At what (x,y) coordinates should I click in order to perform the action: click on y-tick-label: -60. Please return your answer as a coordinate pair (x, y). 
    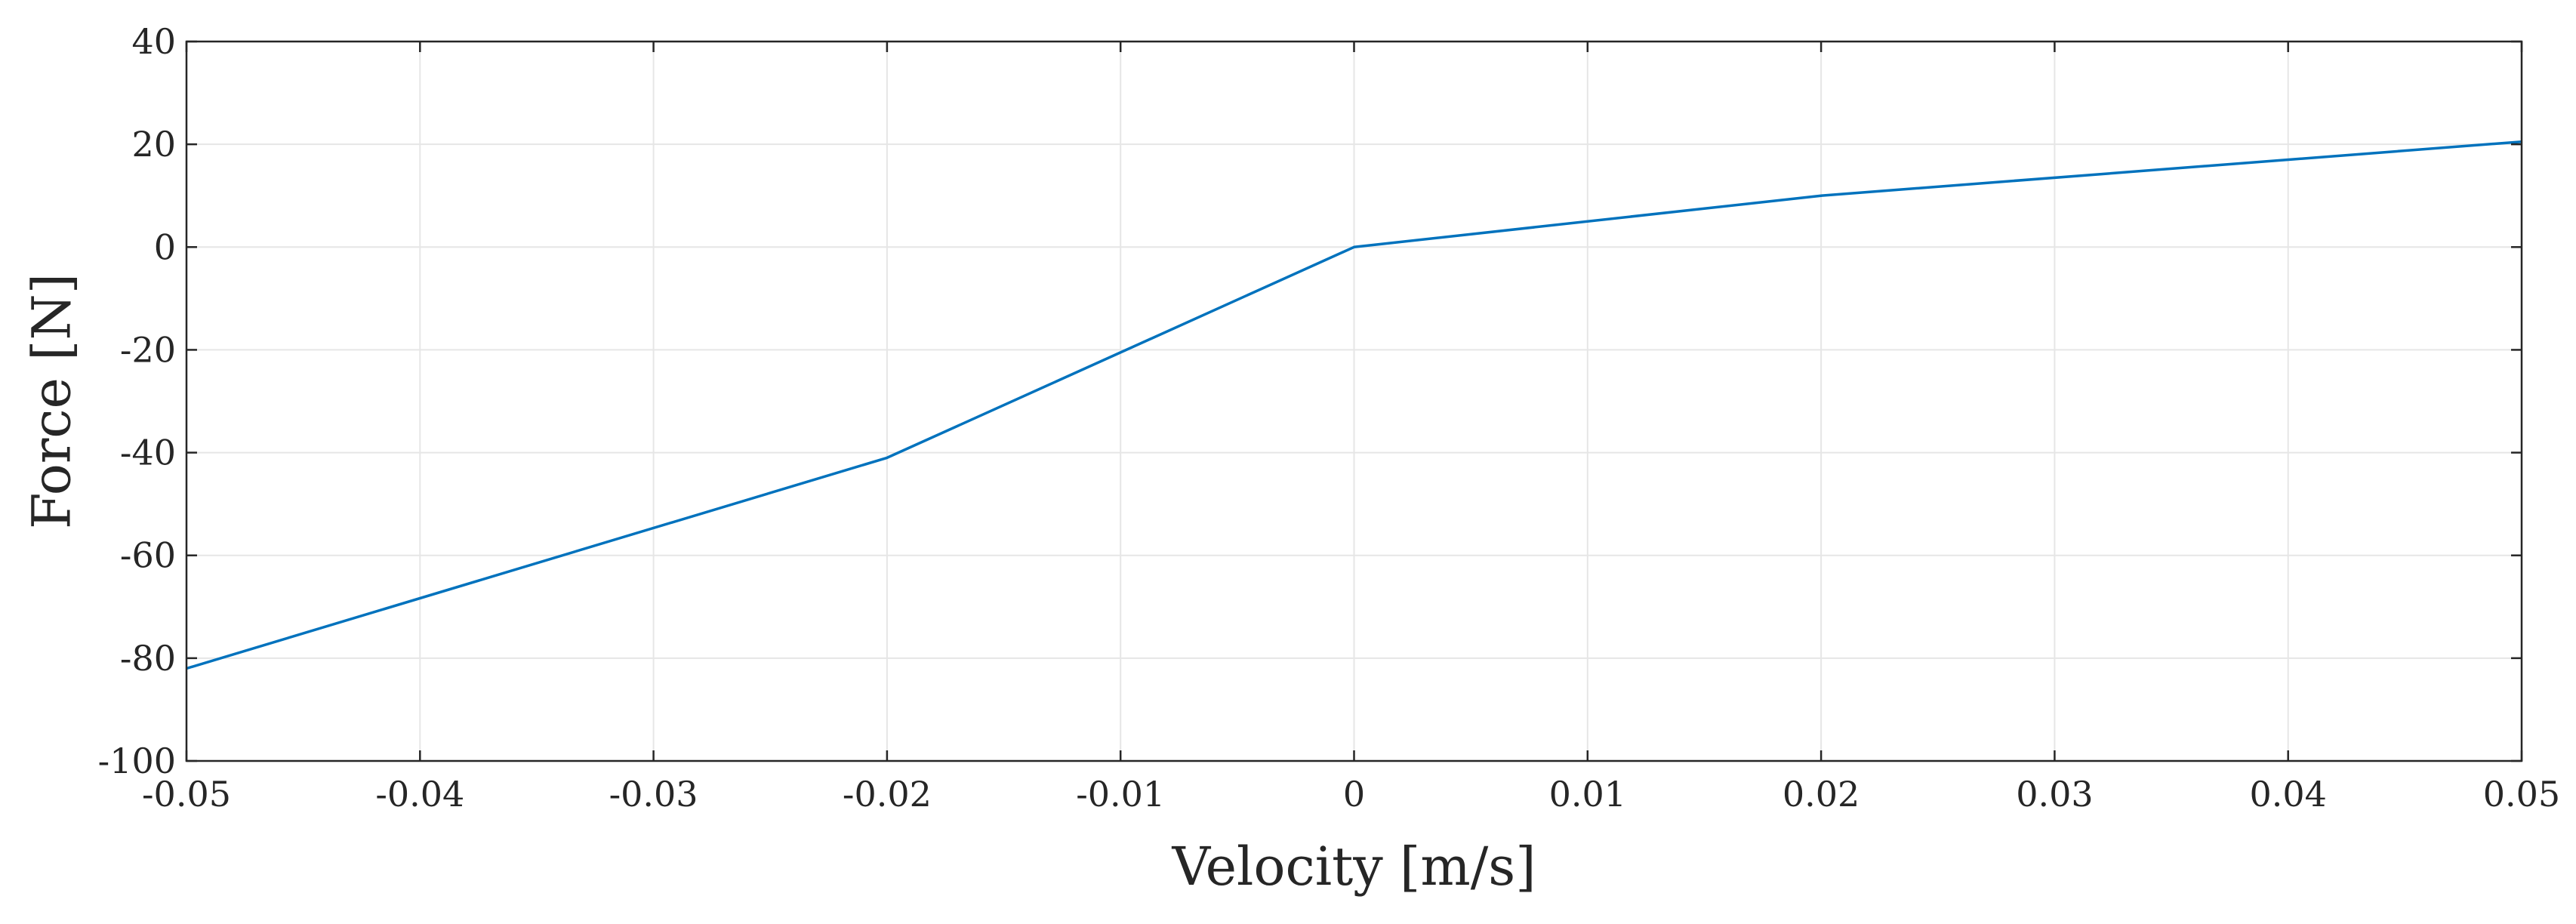
    Looking at the image, I should click on (148, 555).